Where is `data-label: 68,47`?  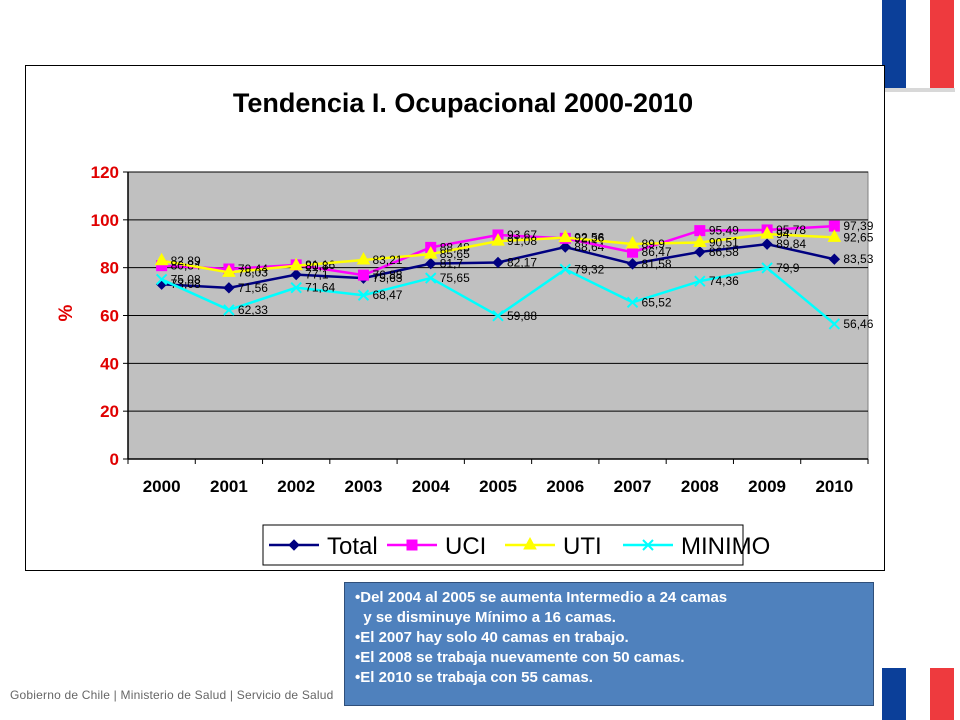
data-label: 68,47 is located at coordinates (387, 295).